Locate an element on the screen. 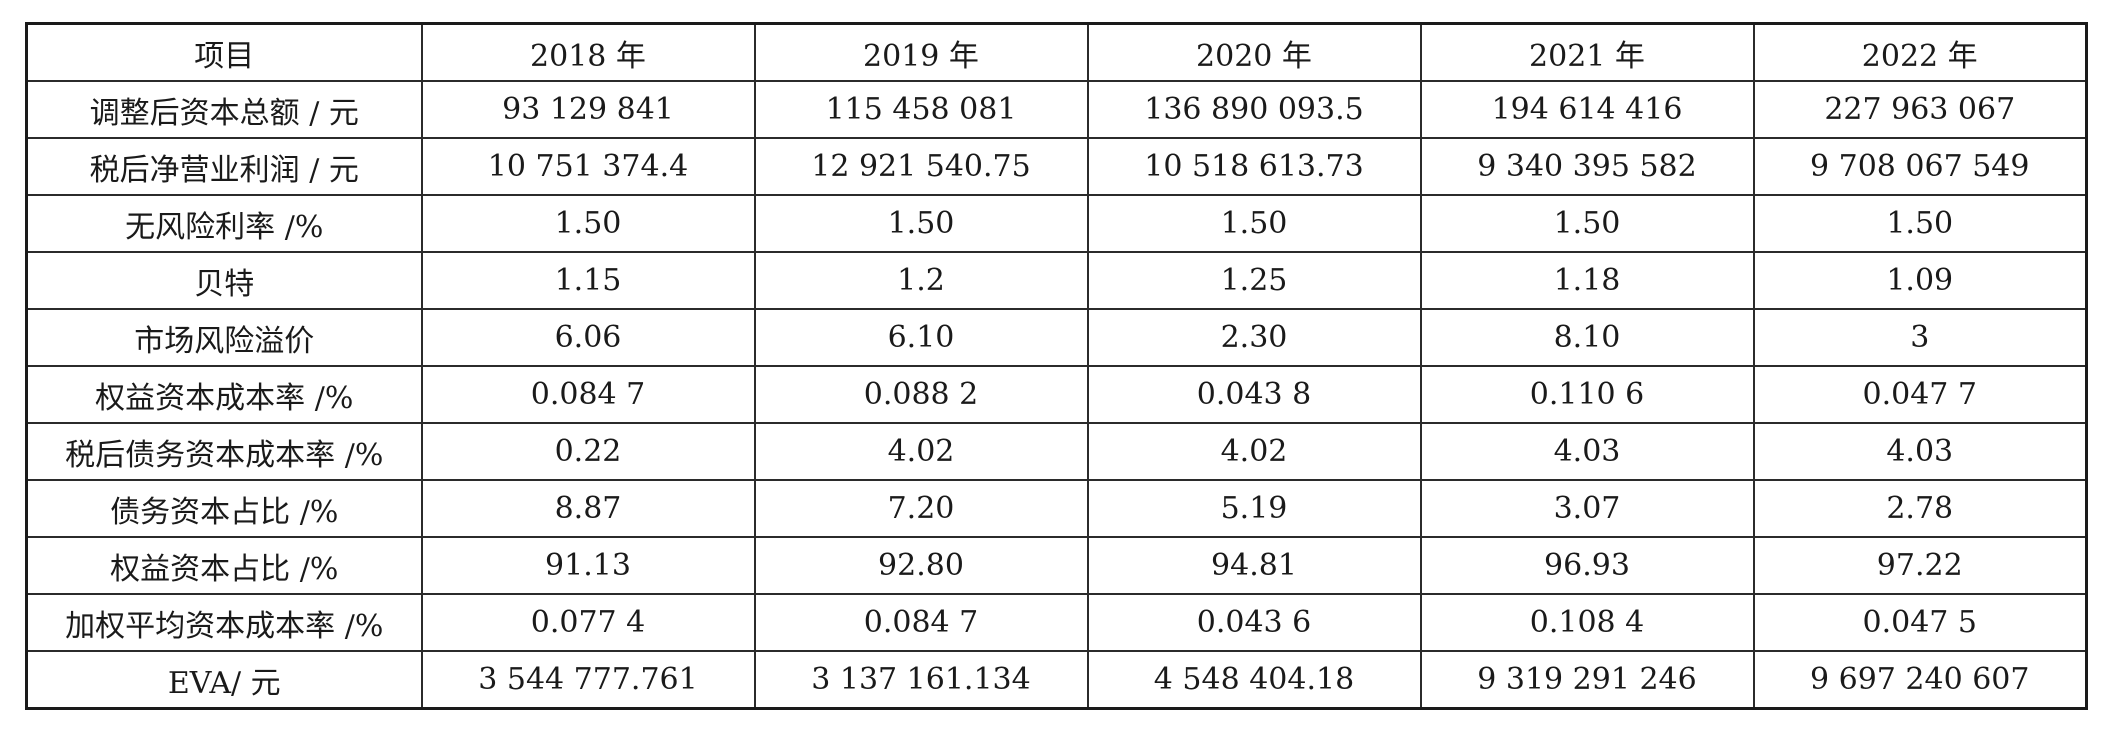 This screenshot has height=746, width=2109. header-year-2022: 2022 年 is located at coordinates (1920, 52).